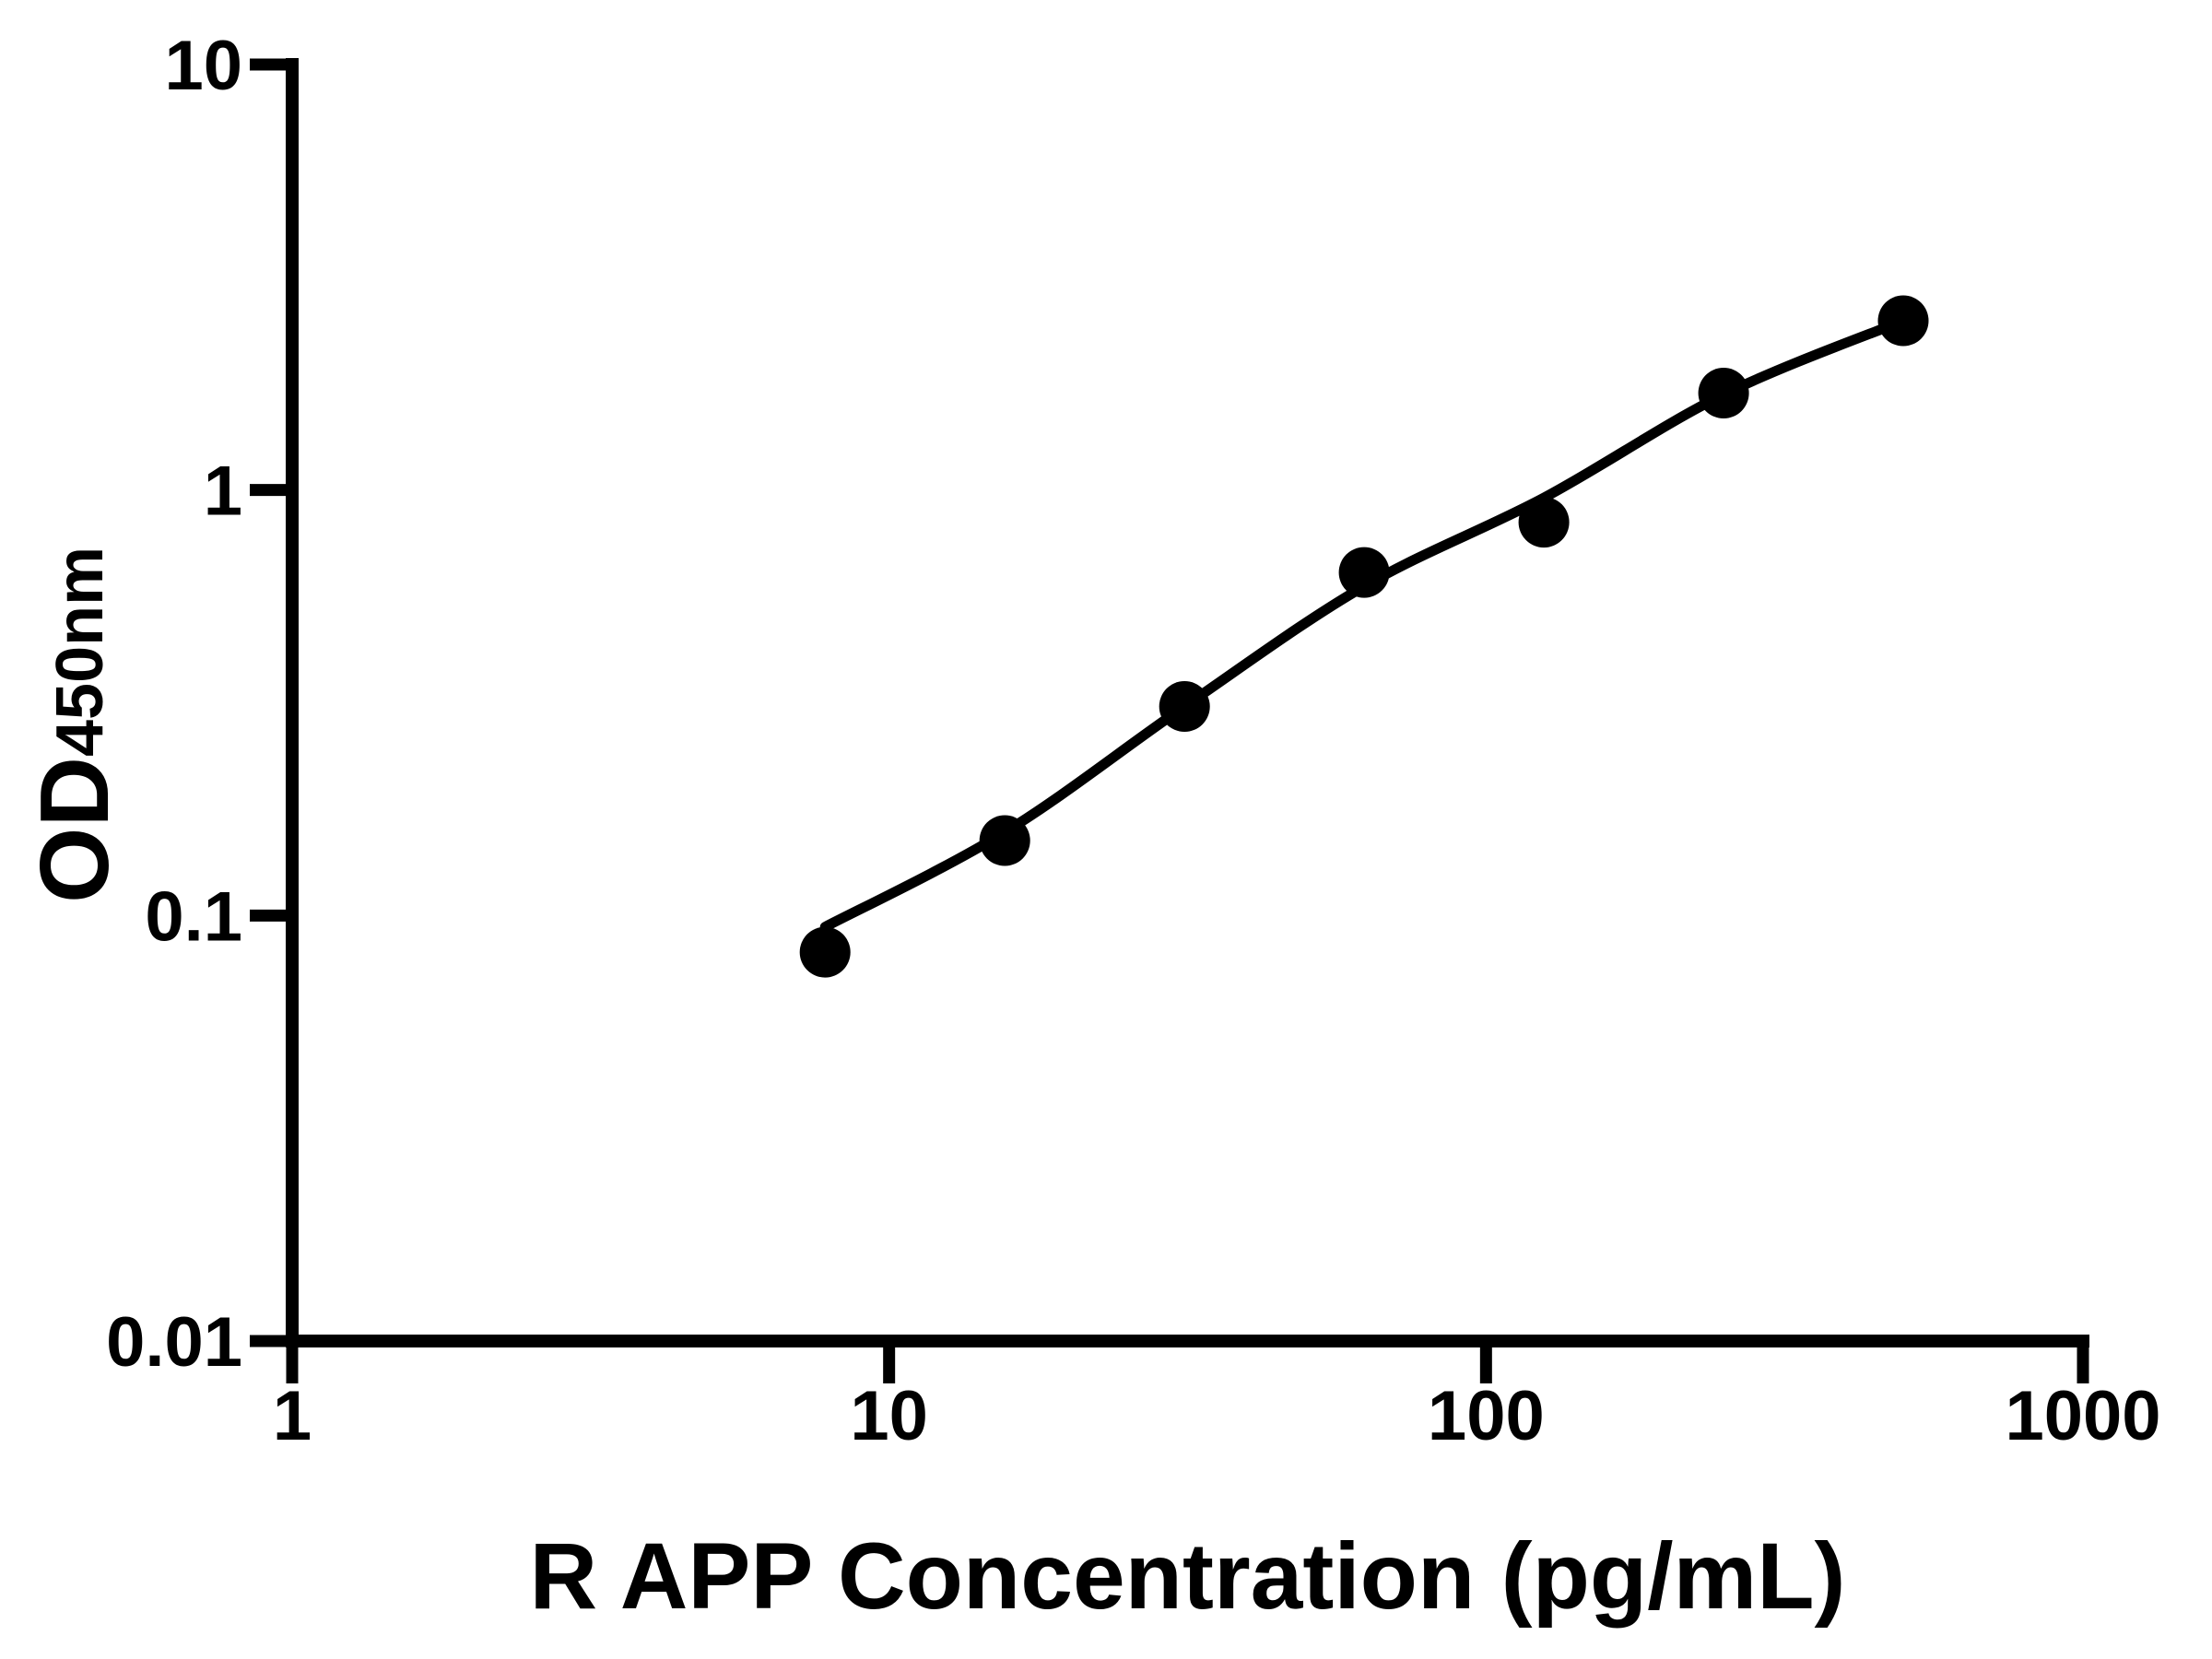 The height and width of the screenshot is (1659, 2212). Describe the element at coordinates (292, 1416) in the screenshot. I see `x-tick-label: 1` at that location.